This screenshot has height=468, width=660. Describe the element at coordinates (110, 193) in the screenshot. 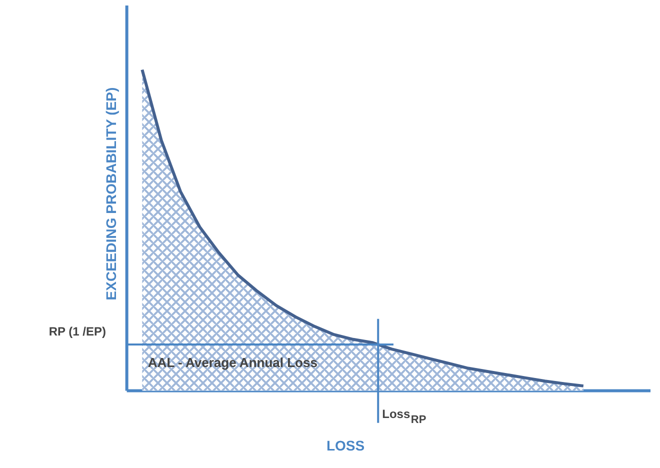

I see `y-axis-title: EXCEEDING PROBABILITY (EP)` at that location.